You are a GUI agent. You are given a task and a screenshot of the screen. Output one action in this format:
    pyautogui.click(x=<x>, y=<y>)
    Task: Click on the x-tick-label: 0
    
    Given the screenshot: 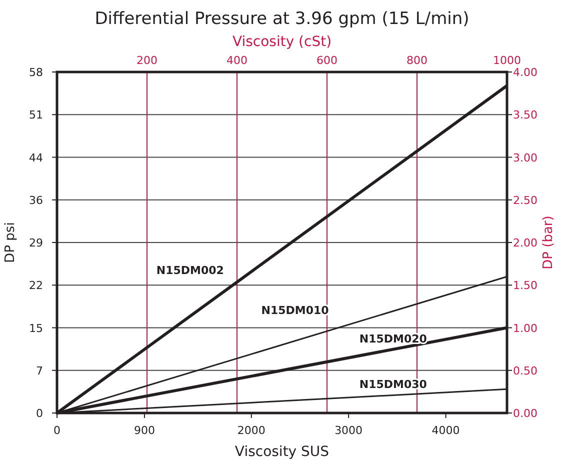 What is the action you would take?
    pyautogui.click(x=57, y=430)
    